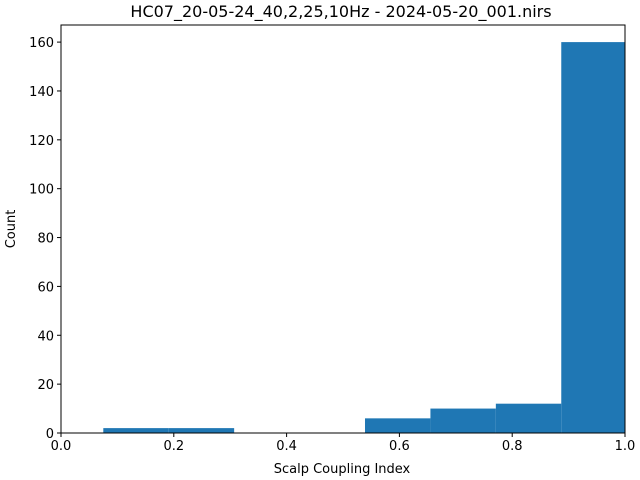  I want to click on y-tick-label: 120, so click(41, 141).